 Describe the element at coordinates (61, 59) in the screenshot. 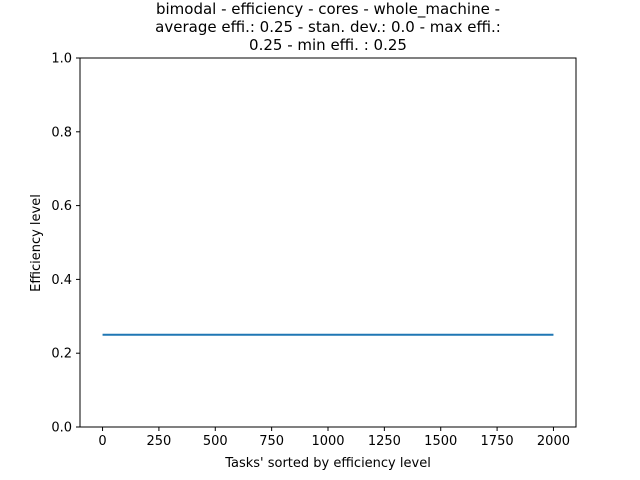

I see `y-tick-label: 1.0` at that location.